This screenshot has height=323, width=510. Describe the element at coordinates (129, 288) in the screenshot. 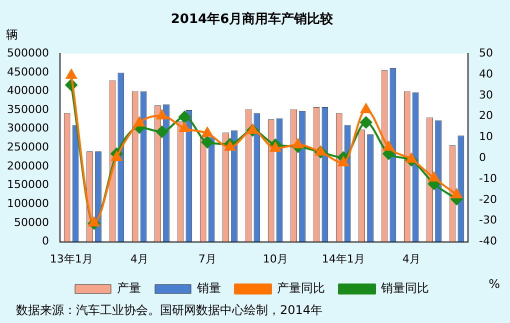

I see `legend-label: 产量` at that location.